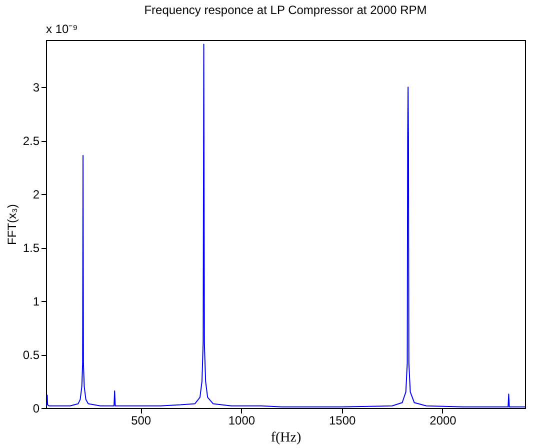 This screenshot has width=533, height=448. I want to click on x-tick-label: 500, so click(141, 421).